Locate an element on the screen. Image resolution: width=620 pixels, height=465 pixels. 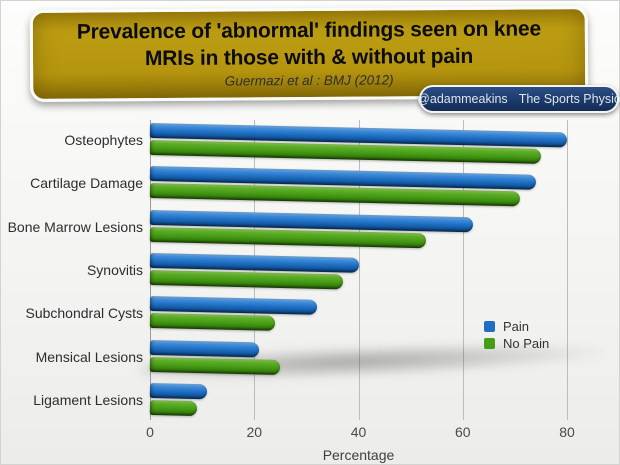
category-label-mensical-lesions: Mensical Lesions is located at coordinates (89, 356).